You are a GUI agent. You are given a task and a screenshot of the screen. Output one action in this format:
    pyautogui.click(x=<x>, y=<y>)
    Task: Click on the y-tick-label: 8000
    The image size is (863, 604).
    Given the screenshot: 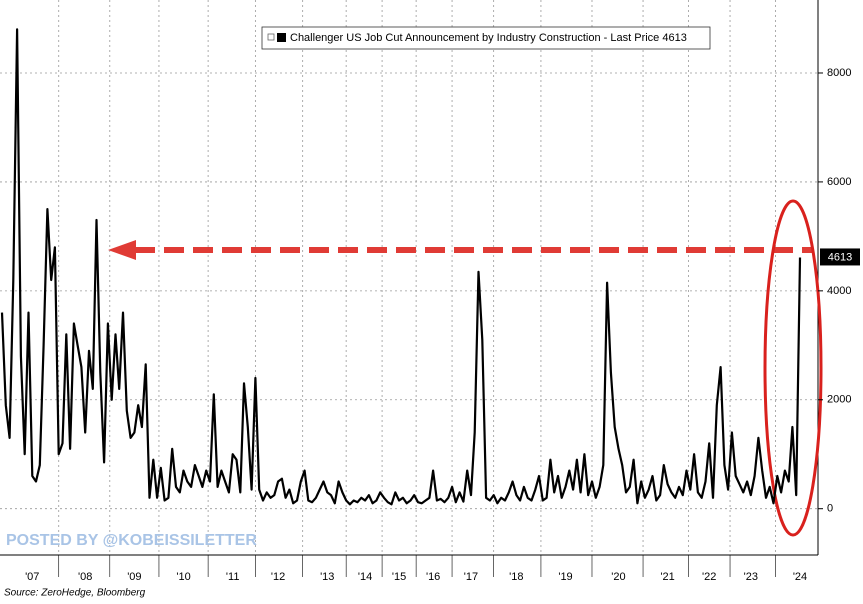 What is the action you would take?
    pyautogui.click(x=839, y=73)
    